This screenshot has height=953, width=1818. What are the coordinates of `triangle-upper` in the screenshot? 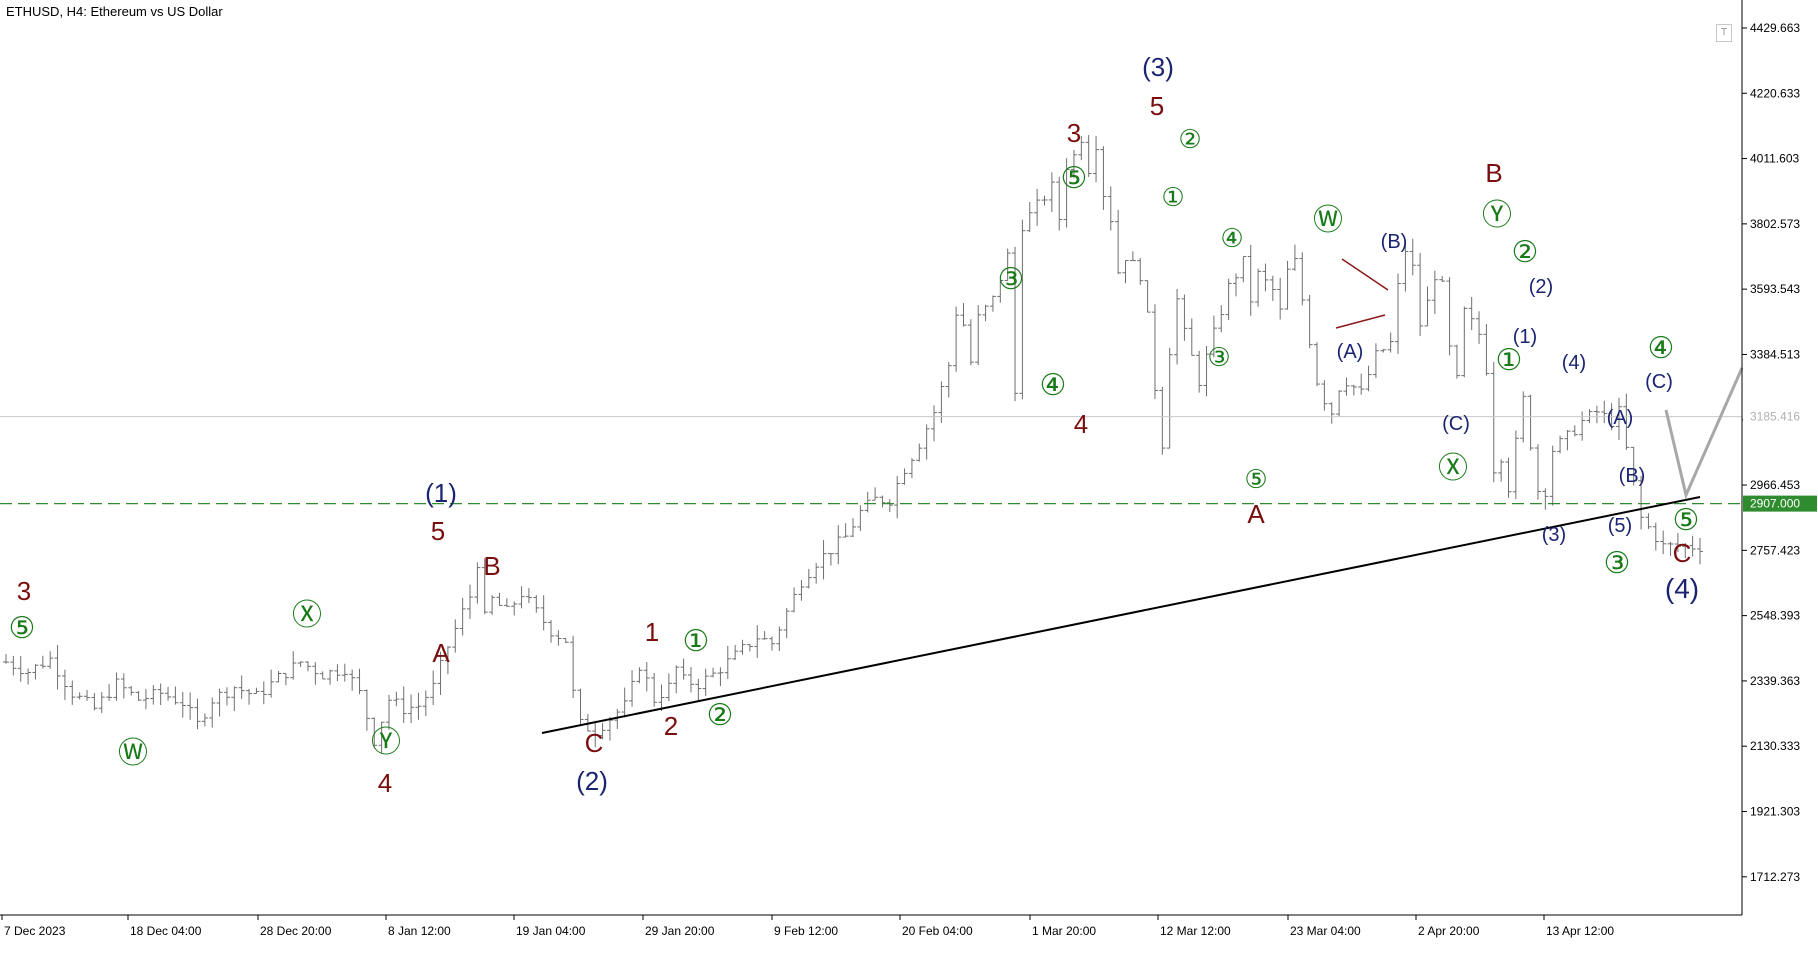 It's located at (1365, 274).